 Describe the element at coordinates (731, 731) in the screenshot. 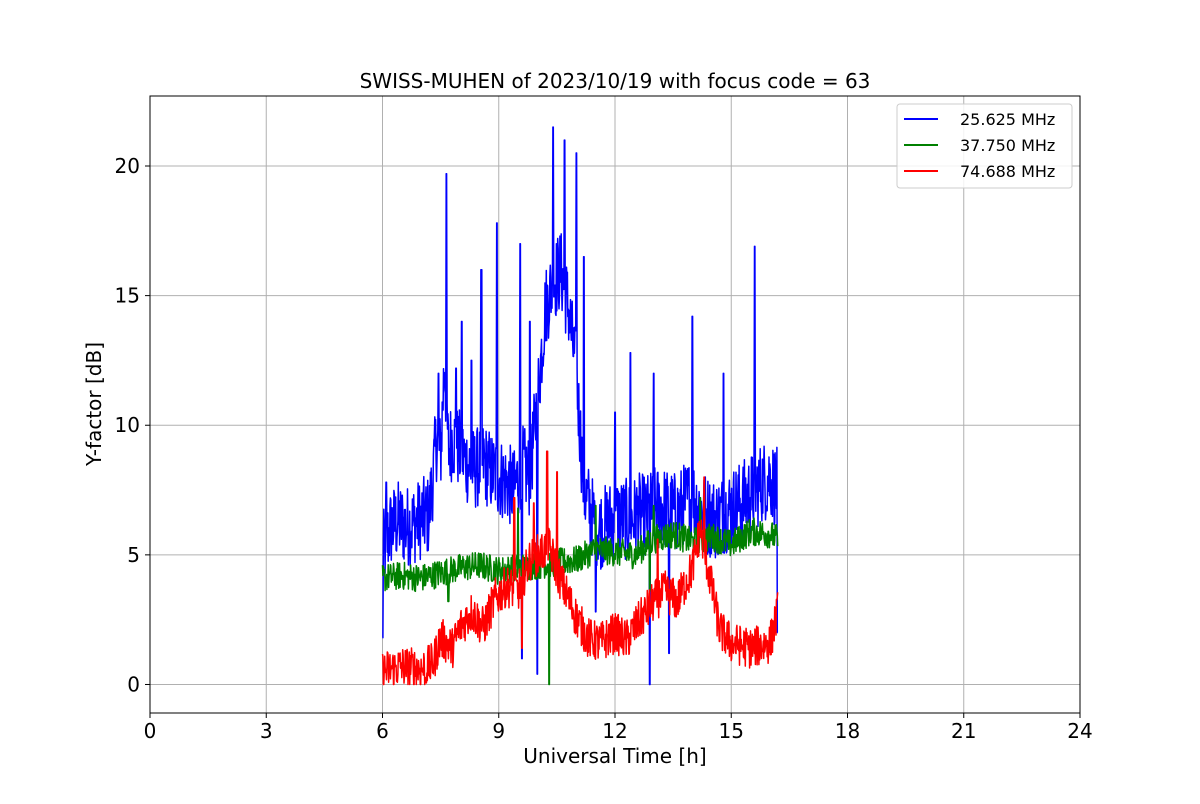

I see `x-tick-label: 15` at that location.